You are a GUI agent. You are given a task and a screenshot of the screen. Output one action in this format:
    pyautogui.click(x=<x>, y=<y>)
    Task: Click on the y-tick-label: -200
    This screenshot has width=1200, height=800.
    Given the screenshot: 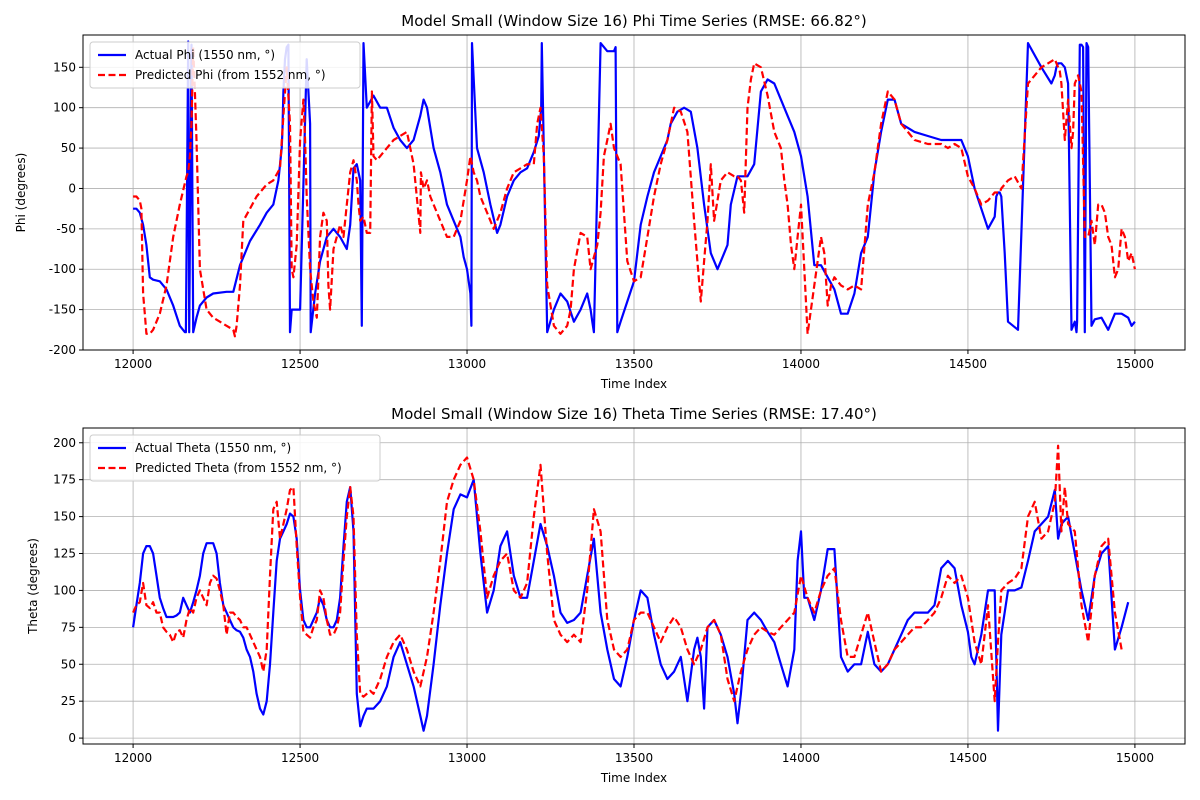 What is the action you would take?
    pyautogui.click(x=62, y=350)
    